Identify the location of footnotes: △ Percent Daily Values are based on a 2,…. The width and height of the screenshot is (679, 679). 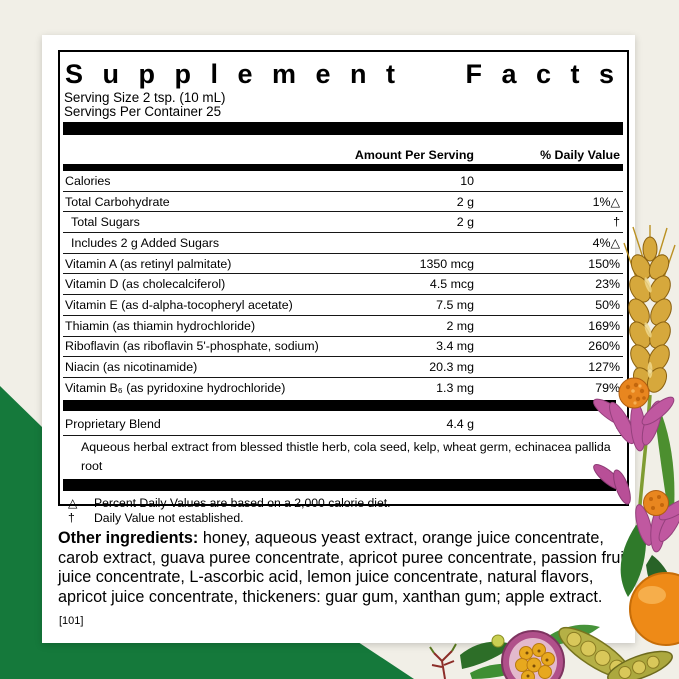
(343, 511).